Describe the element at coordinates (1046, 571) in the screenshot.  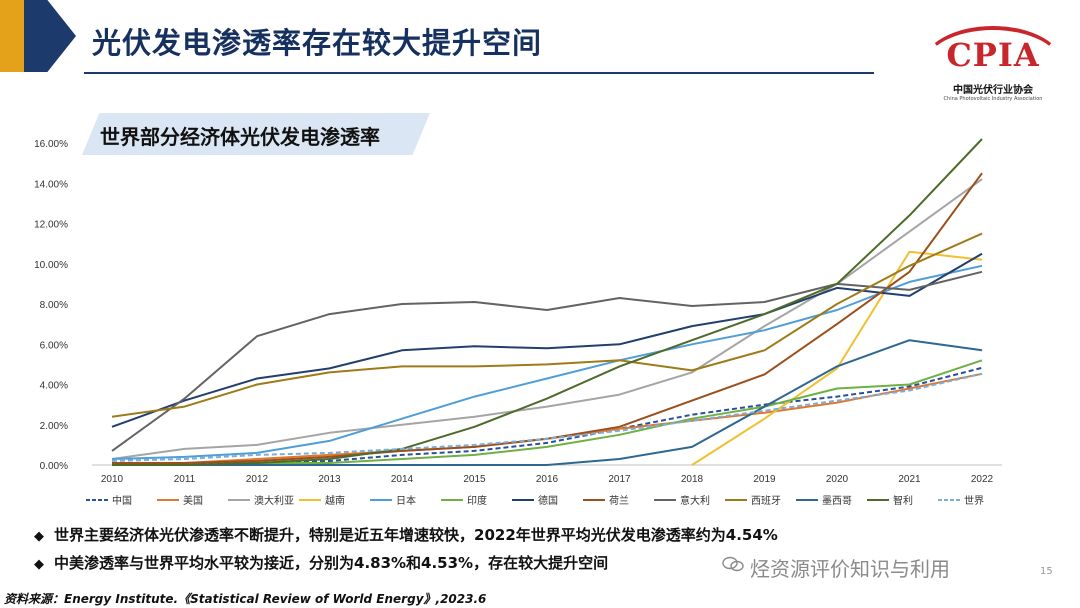
I see `page-number: 15` at that location.